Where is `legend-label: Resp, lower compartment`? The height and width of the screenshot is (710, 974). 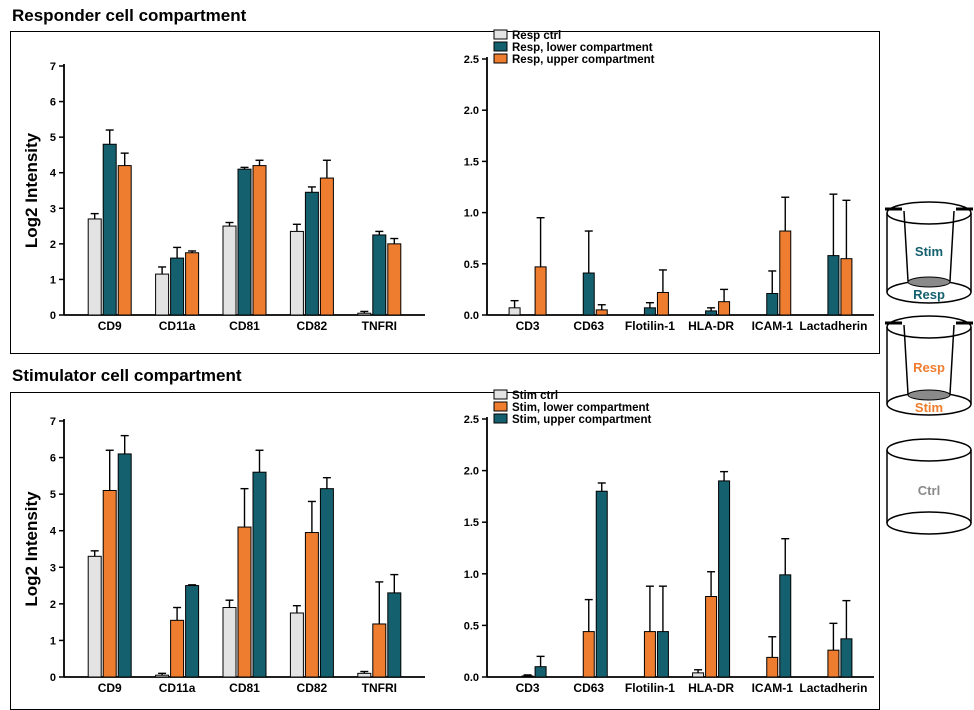 legend-label: Resp, lower compartment is located at coordinates (582, 48).